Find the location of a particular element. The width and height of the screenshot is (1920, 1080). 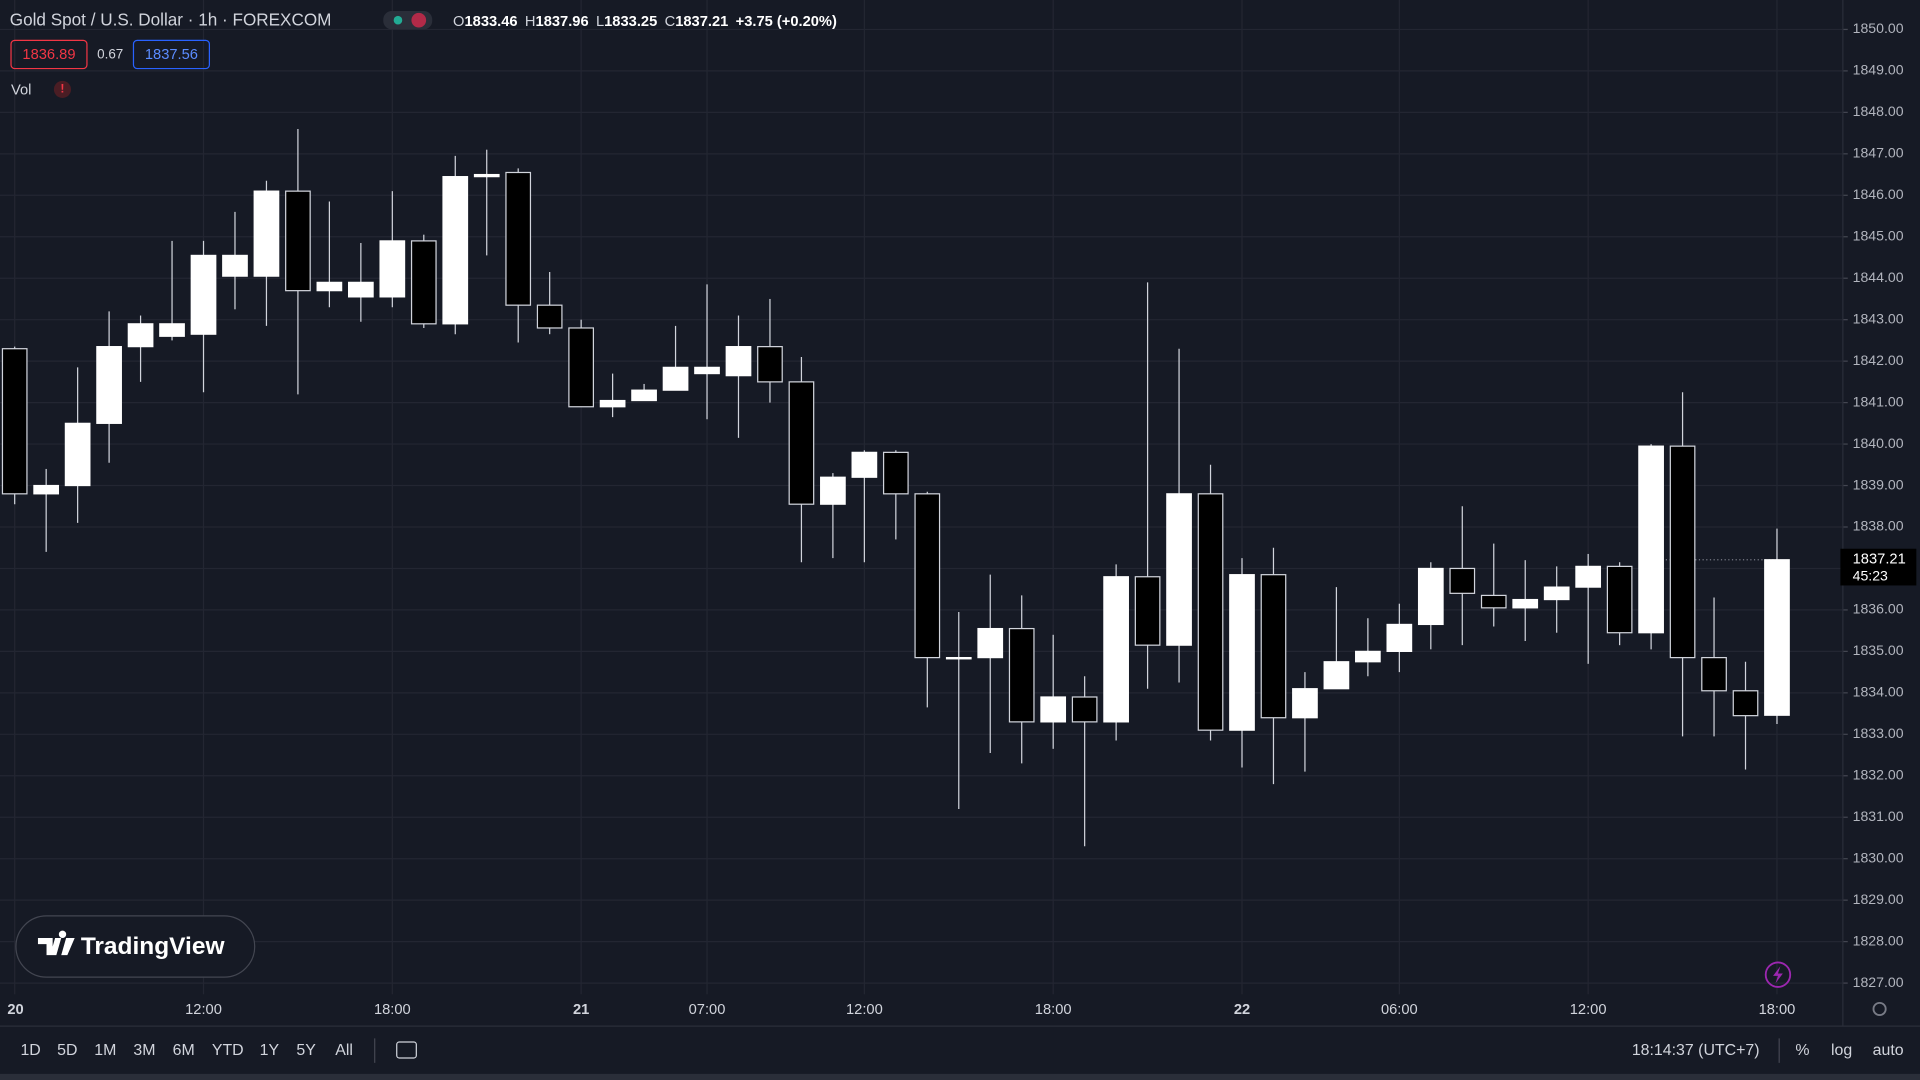

ohlc-key: O is located at coordinates (458, 22).